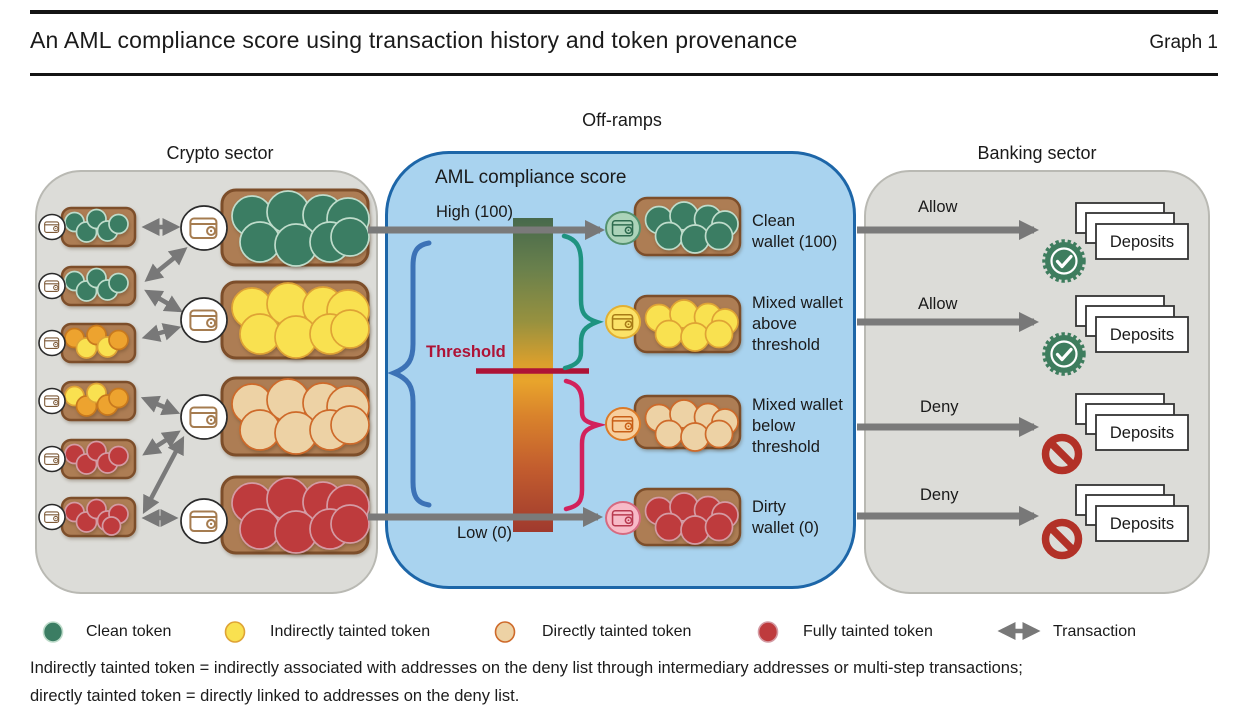 Image resolution: width=1247 pixels, height=713 pixels. What do you see at coordinates (533, 375) in the screenshot?
I see `compliance-score-gradient-bar` at bounding box center [533, 375].